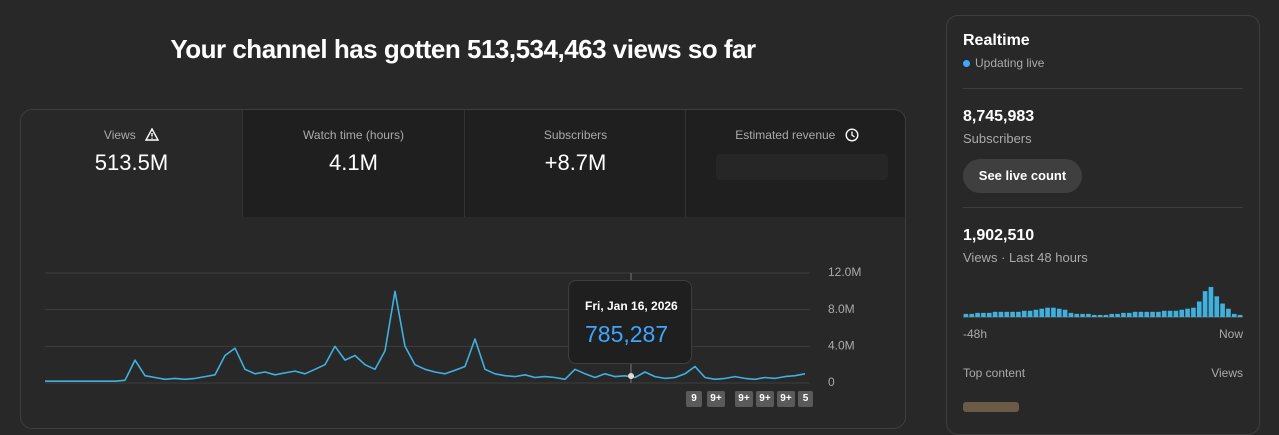  I want to click on metric-tab: Watch time (hours) 4.1M, so click(353, 163).